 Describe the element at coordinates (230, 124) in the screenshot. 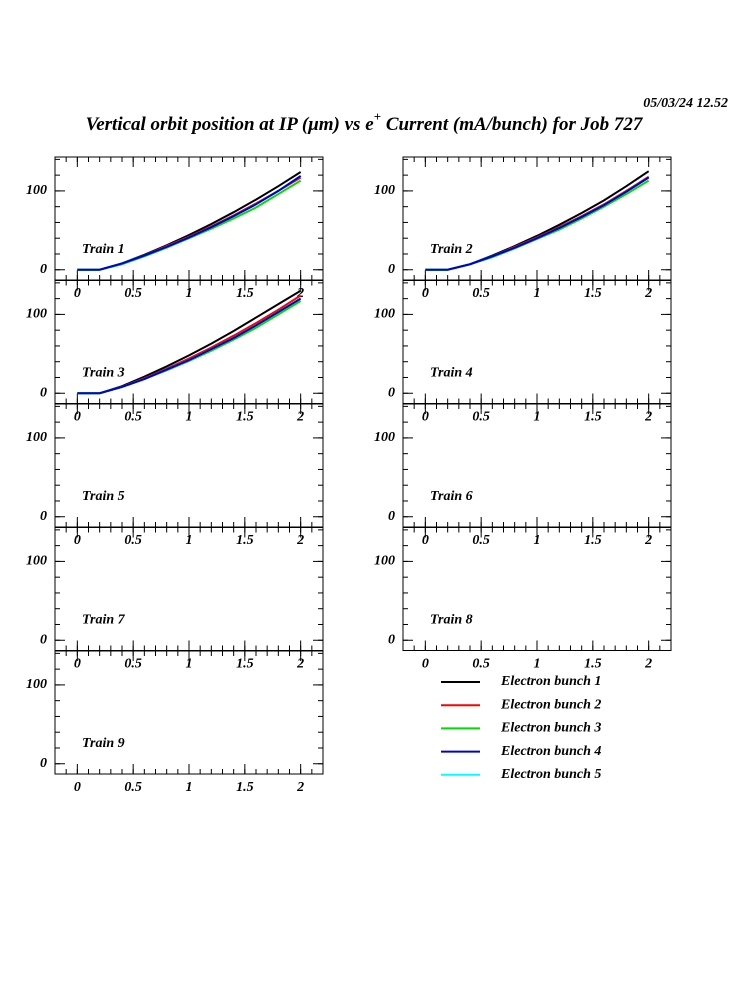

I see `title-part: Vertical orbit position at IP (μm) vs e` at that location.